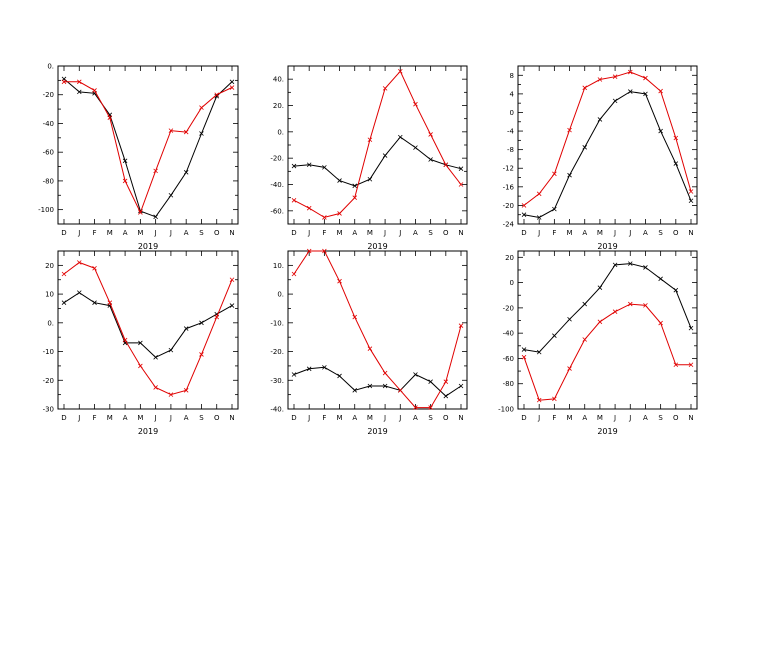 The image size is (768, 662). What do you see at coordinates (598, 343) in the screenshot?
I see `chart-panel-6: 20 0 -20 -40 -60 -80 -100 D J F M A M J J A S O N 2019` at bounding box center [598, 343].